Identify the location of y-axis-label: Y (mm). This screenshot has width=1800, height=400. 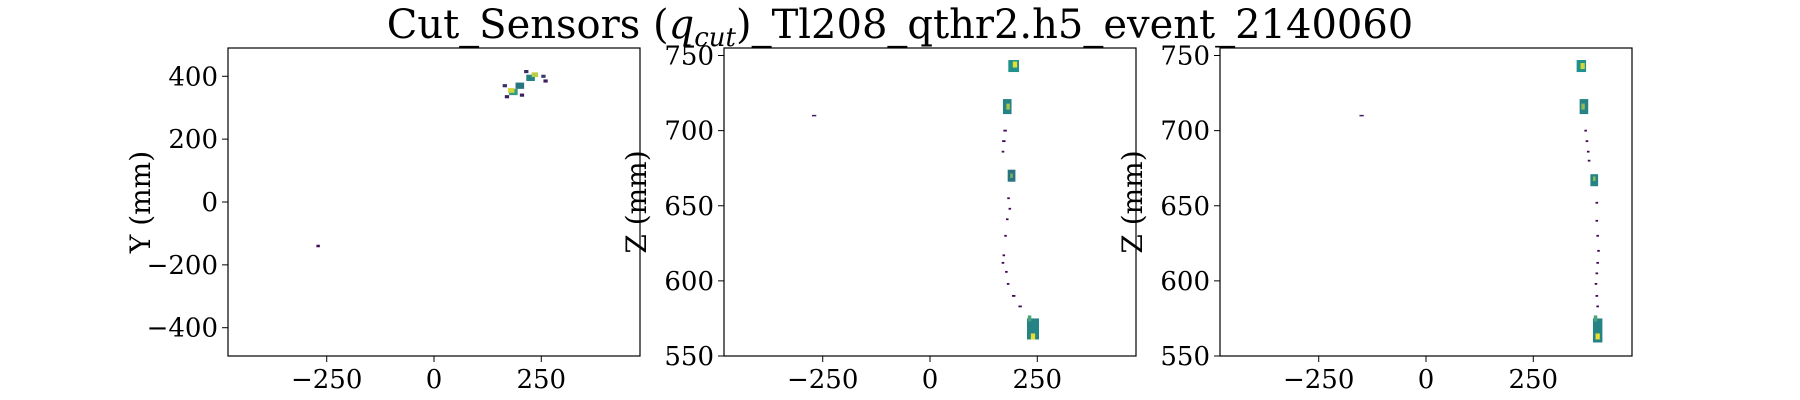
(140, 202).